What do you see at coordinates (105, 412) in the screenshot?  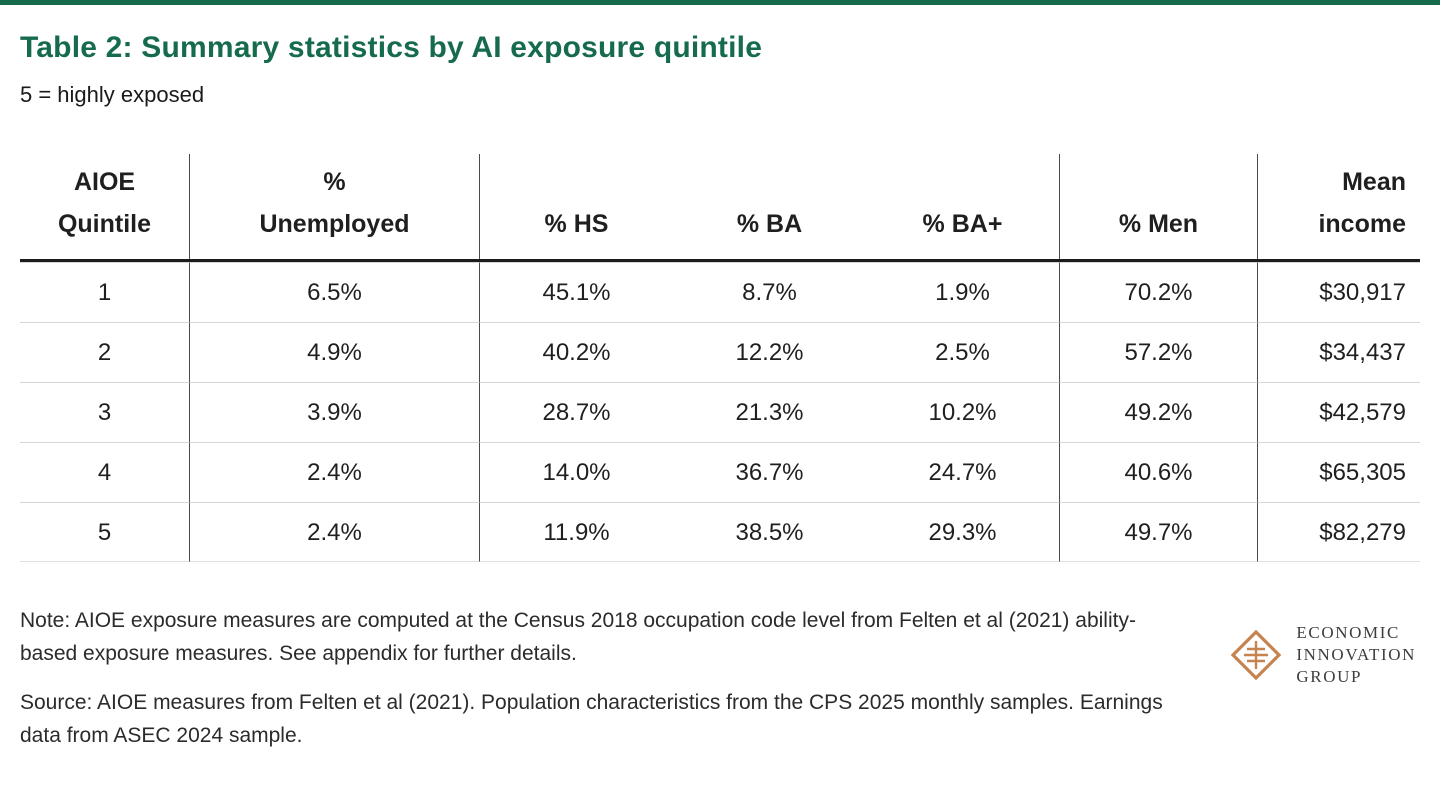 I see `table-cell: 3` at bounding box center [105, 412].